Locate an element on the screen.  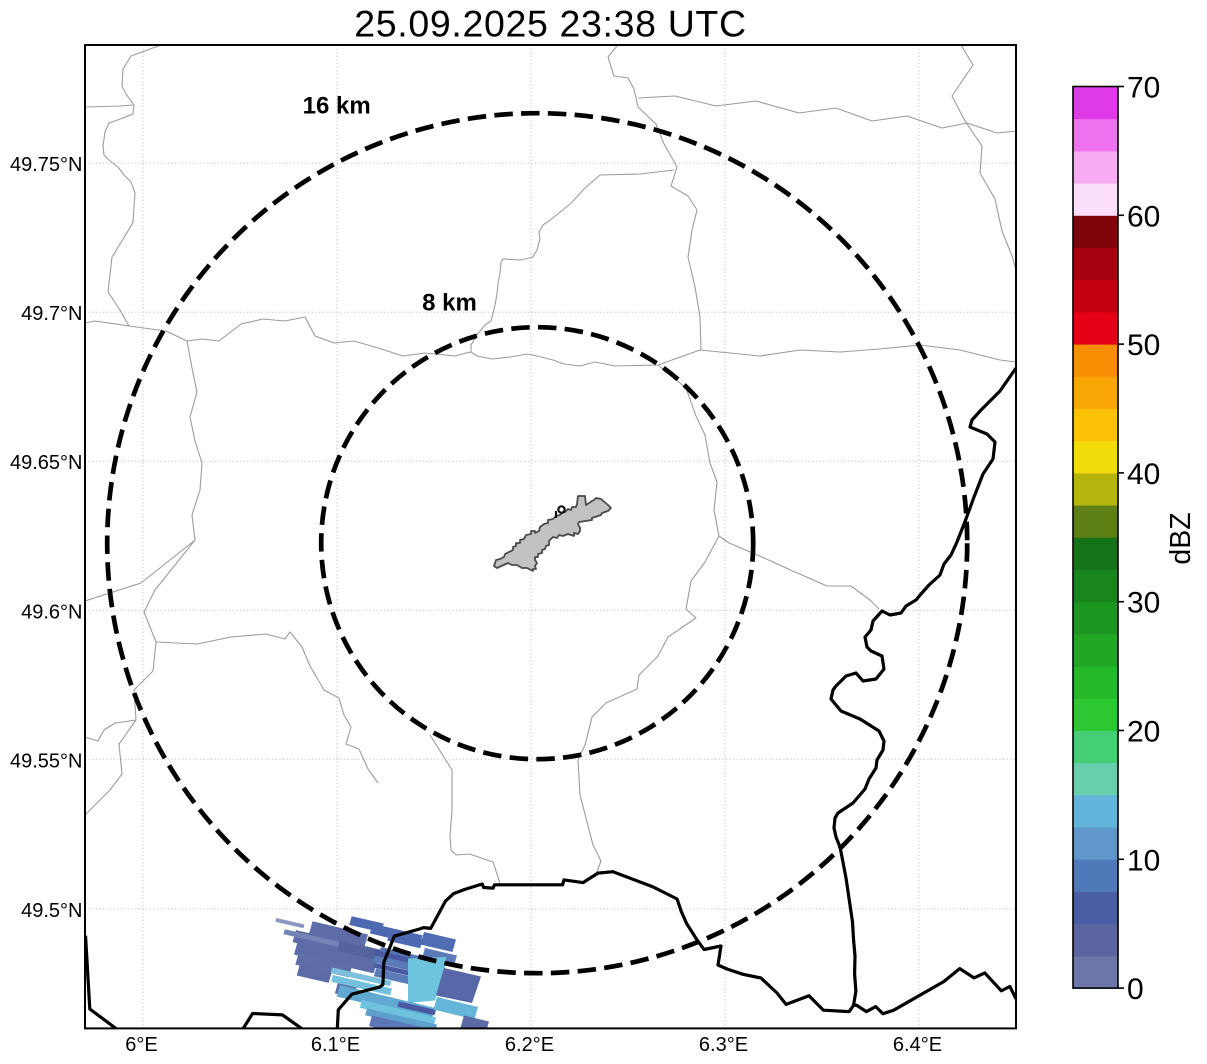
svg-text: 70 is located at coordinates (1143, 88).